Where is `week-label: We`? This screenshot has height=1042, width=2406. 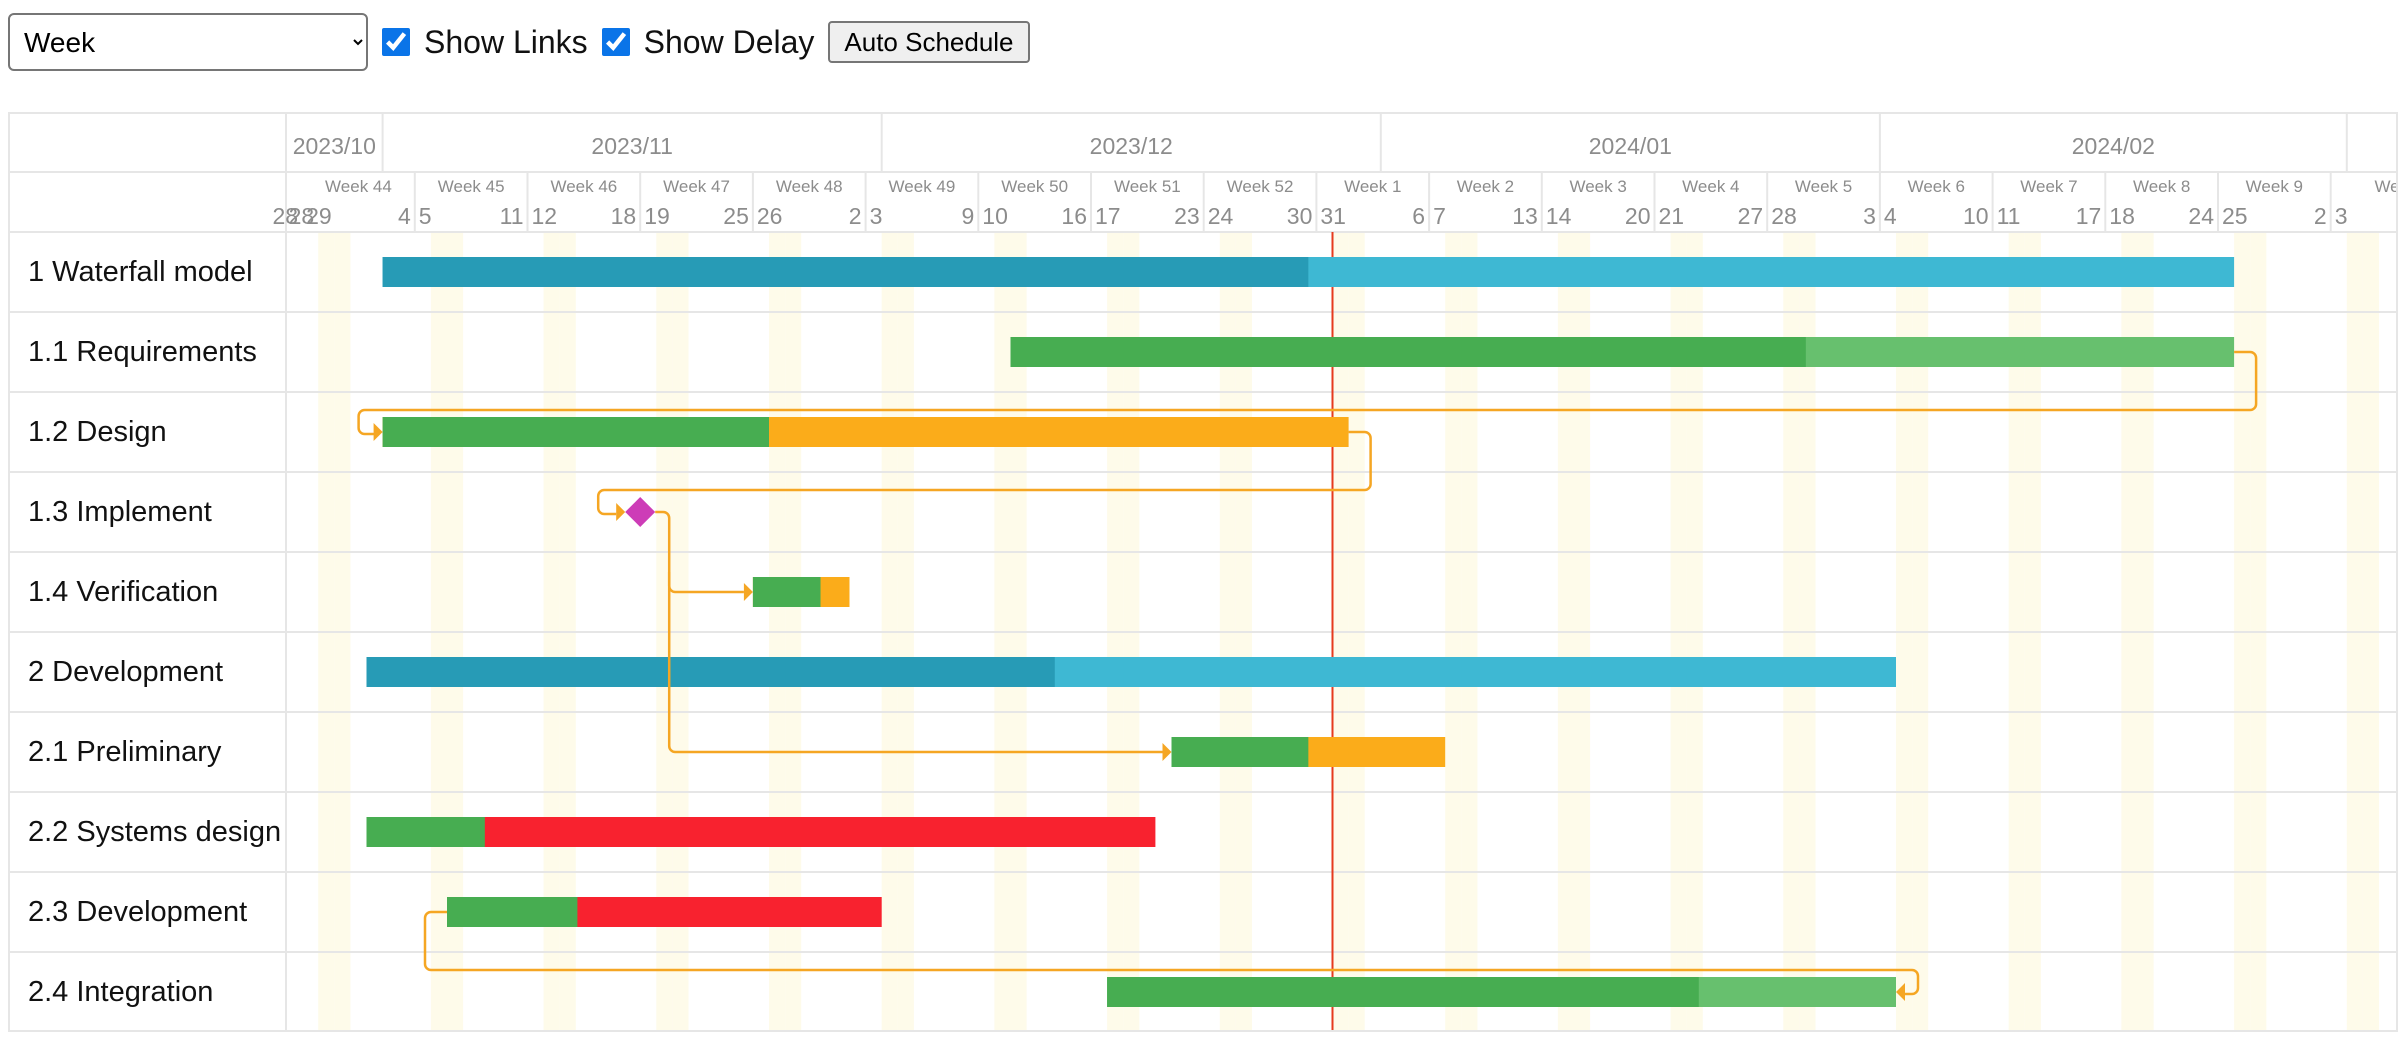
week-label: We is located at coordinates (2386, 186).